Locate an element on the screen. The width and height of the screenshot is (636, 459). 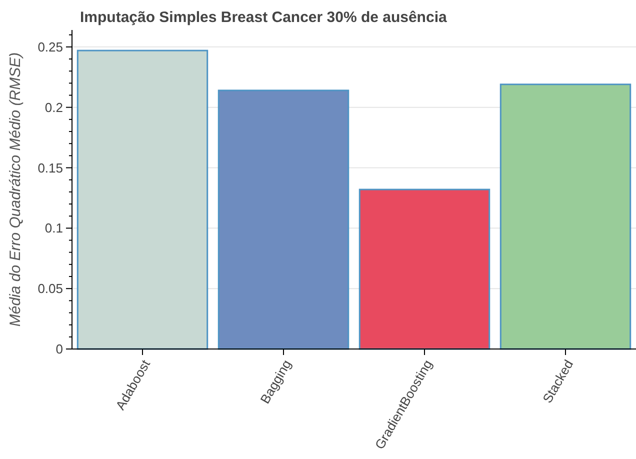
y-tick-label: 0 is located at coordinates (59, 349).